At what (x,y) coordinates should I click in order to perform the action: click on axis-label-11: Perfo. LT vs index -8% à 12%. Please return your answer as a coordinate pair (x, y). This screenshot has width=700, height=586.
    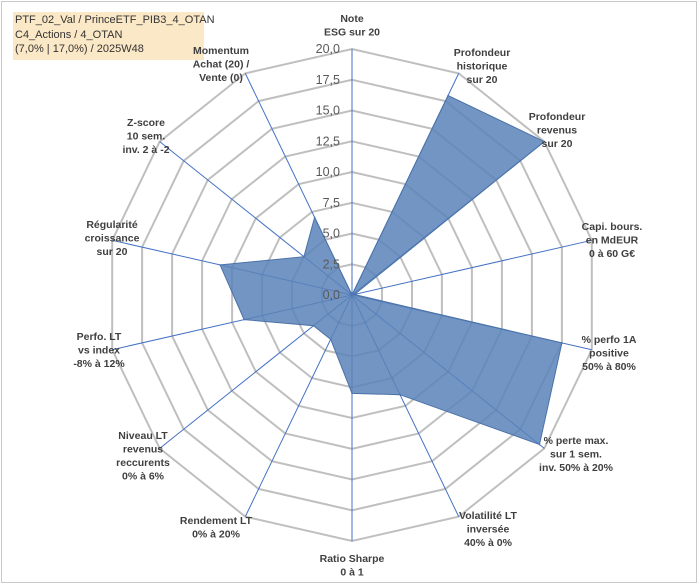
    Looking at the image, I should click on (99, 350).